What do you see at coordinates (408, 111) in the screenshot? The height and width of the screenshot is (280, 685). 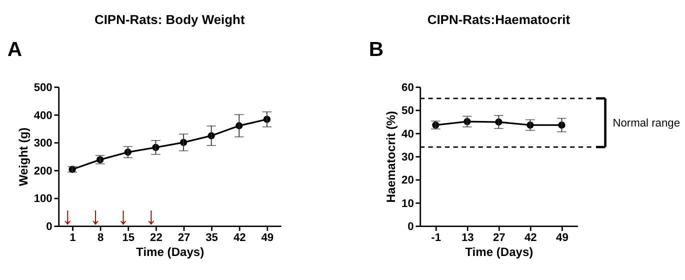 I see `y-tick-label: 50` at bounding box center [408, 111].